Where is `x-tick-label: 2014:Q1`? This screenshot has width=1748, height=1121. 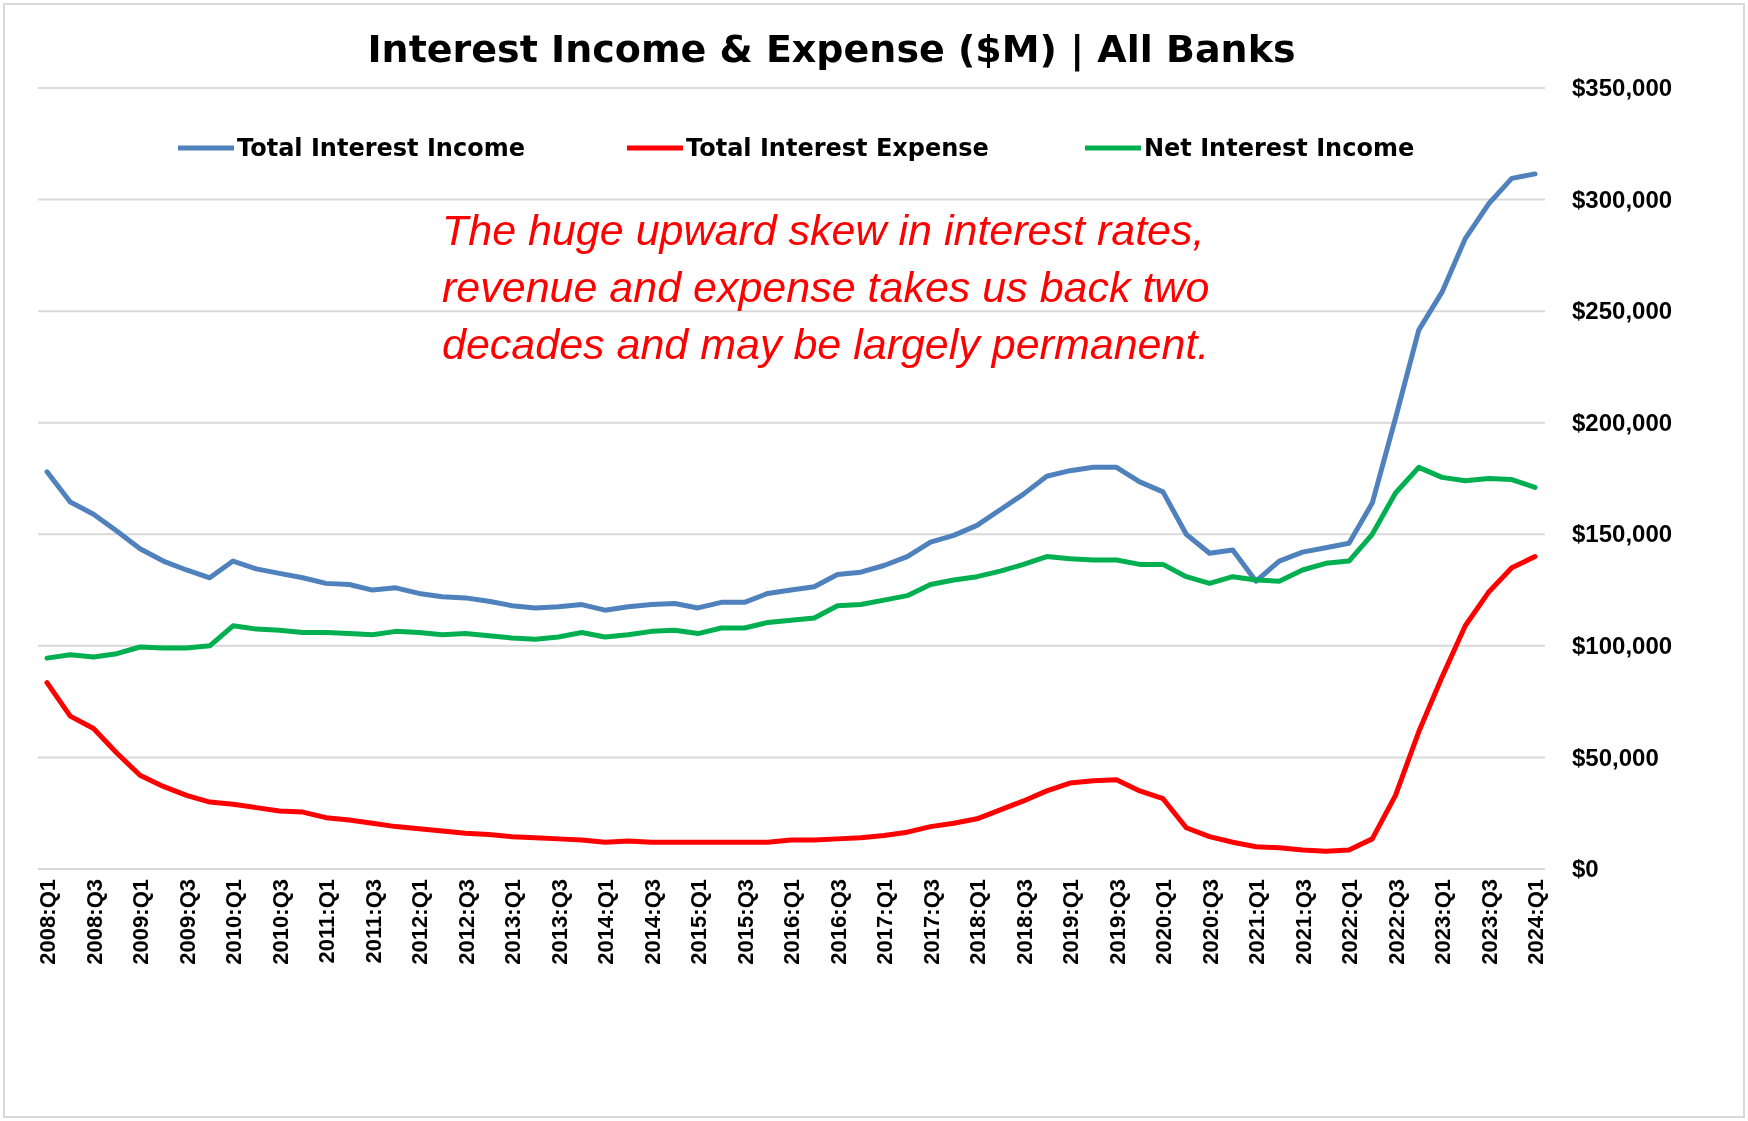
x-tick-label: 2014:Q1 is located at coordinates (606, 922).